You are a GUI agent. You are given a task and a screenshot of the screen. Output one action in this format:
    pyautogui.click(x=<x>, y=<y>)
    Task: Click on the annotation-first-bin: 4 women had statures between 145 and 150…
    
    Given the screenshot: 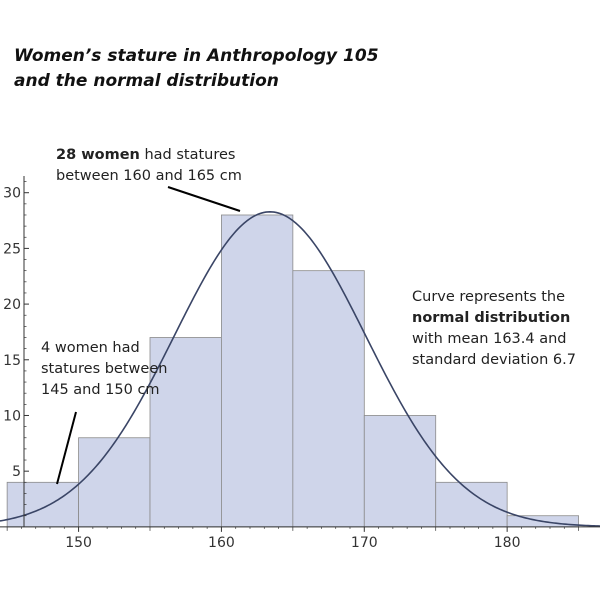 What is the action you would take?
    pyautogui.click(x=104, y=369)
    